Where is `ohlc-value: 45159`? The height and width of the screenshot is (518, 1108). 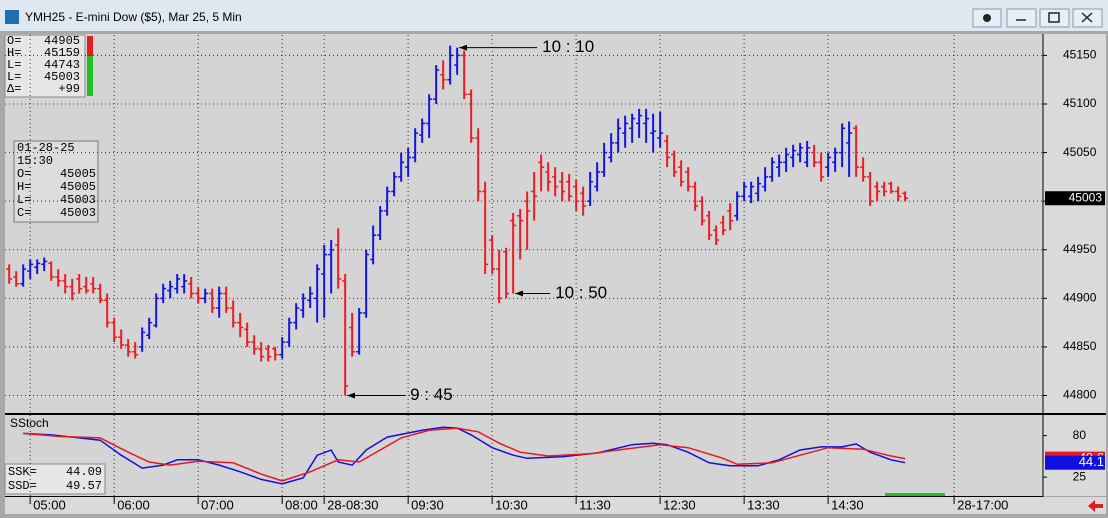 ohlc-value: 45159 is located at coordinates (62, 53).